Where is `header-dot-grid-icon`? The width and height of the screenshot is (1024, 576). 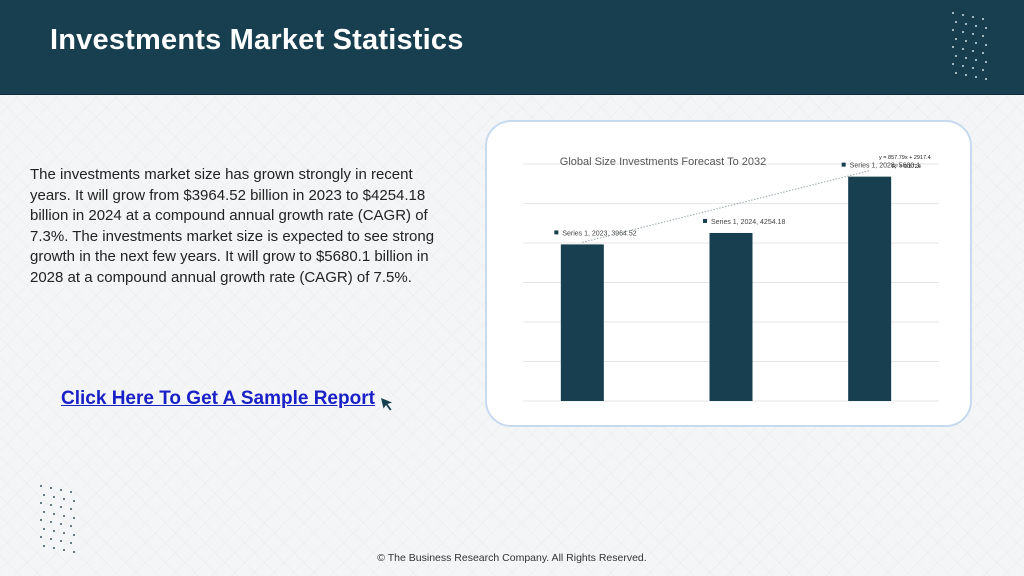 header-dot-grid-icon is located at coordinates (974, 47).